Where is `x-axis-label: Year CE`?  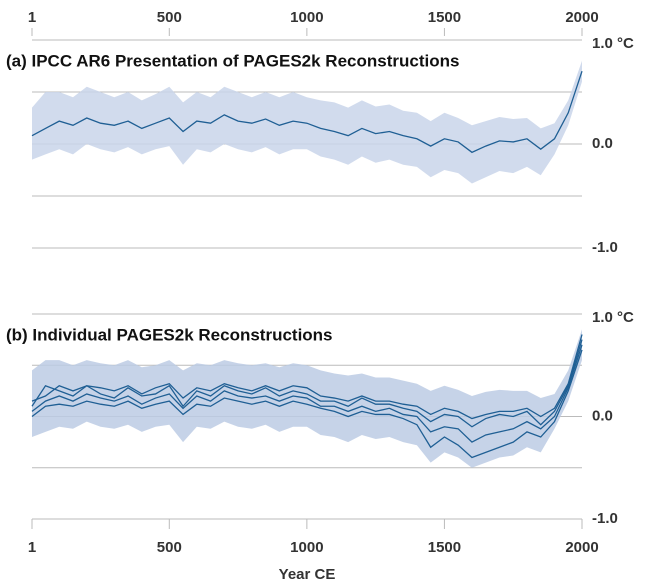
x-axis-label: Year CE is located at coordinates (307, 574).